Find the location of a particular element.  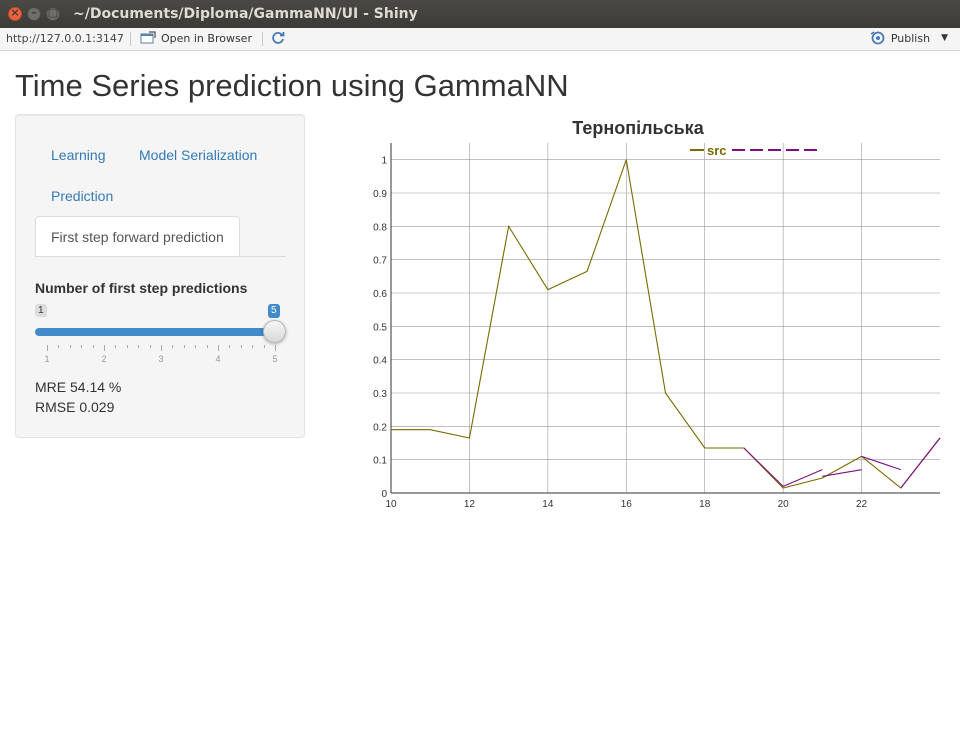

maximize-icon: ▢ is located at coordinates (53, 12).